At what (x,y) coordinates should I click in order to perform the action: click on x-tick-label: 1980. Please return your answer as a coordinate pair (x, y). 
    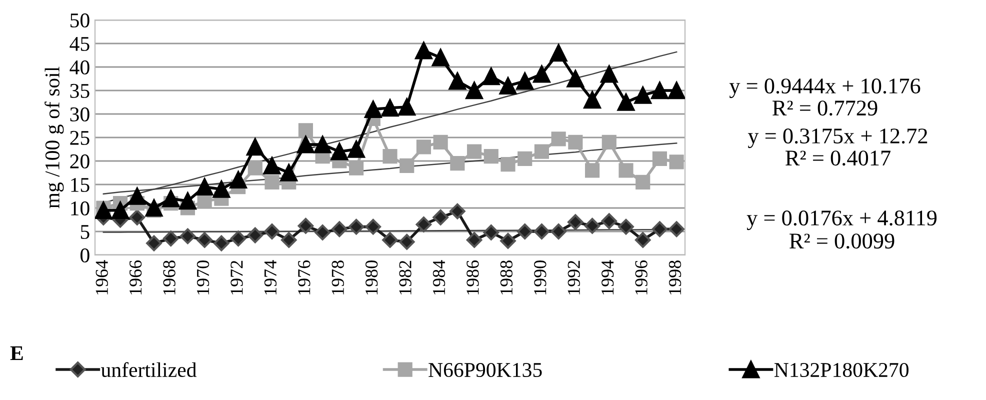
    Looking at the image, I should click on (371, 277).